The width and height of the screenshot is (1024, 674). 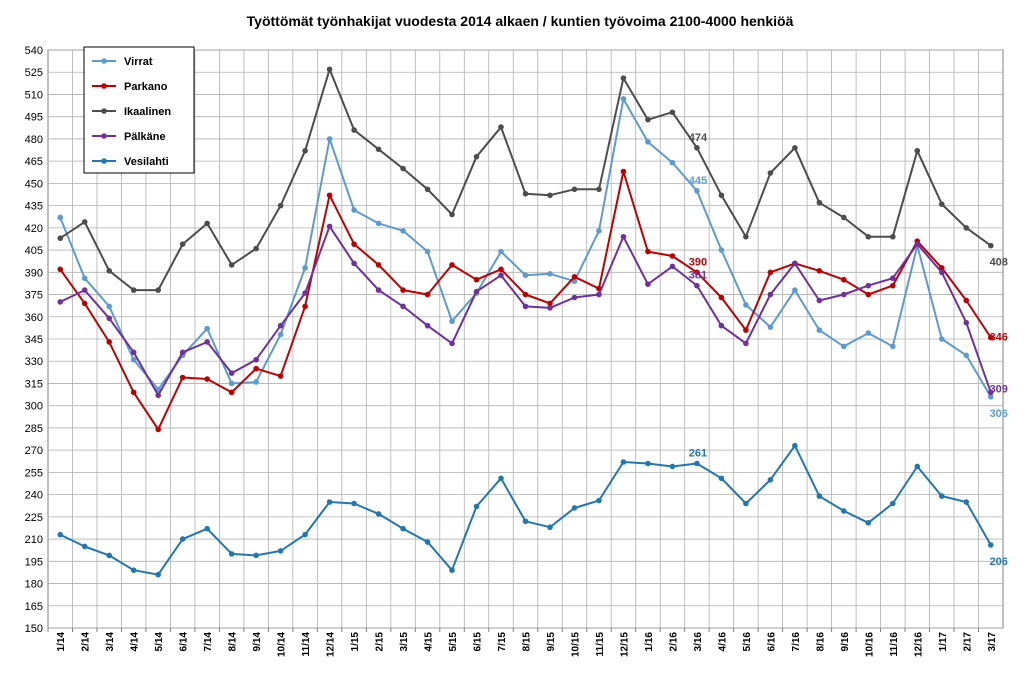 What do you see at coordinates (86, 642) in the screenshot?
I see `x-tick-label: 2/14` at bounding box center [86, 642].